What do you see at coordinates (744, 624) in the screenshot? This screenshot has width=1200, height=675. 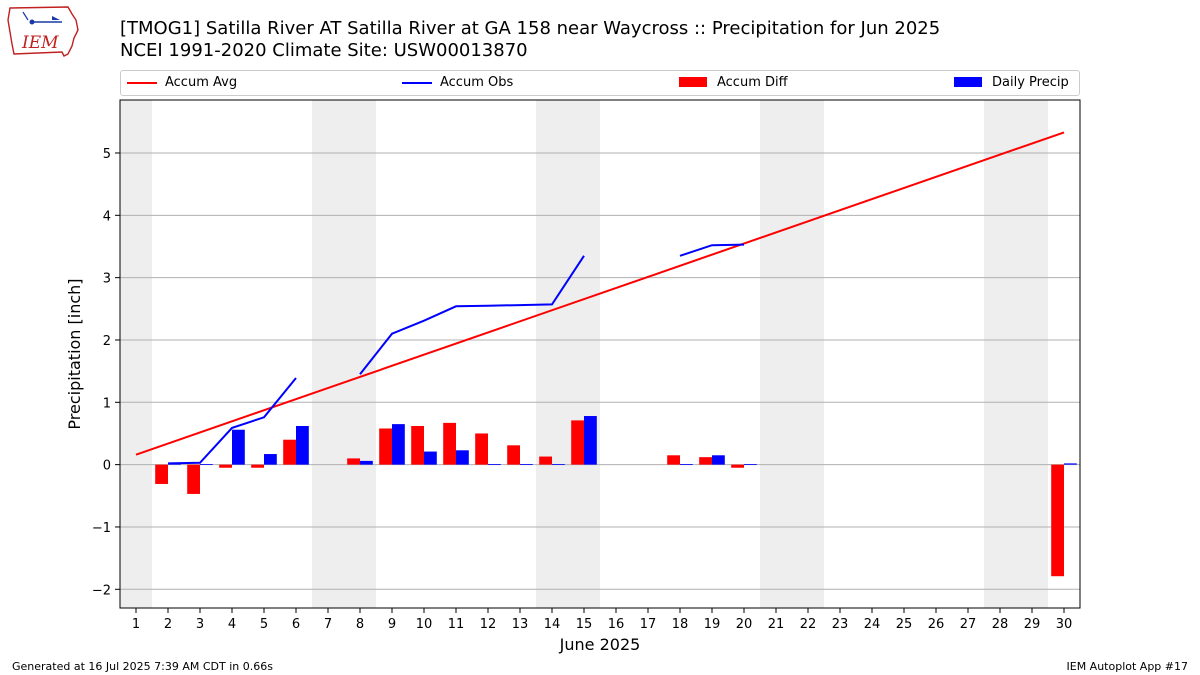 I see `x-tick-label: 20` at bounding box center [744, 624].